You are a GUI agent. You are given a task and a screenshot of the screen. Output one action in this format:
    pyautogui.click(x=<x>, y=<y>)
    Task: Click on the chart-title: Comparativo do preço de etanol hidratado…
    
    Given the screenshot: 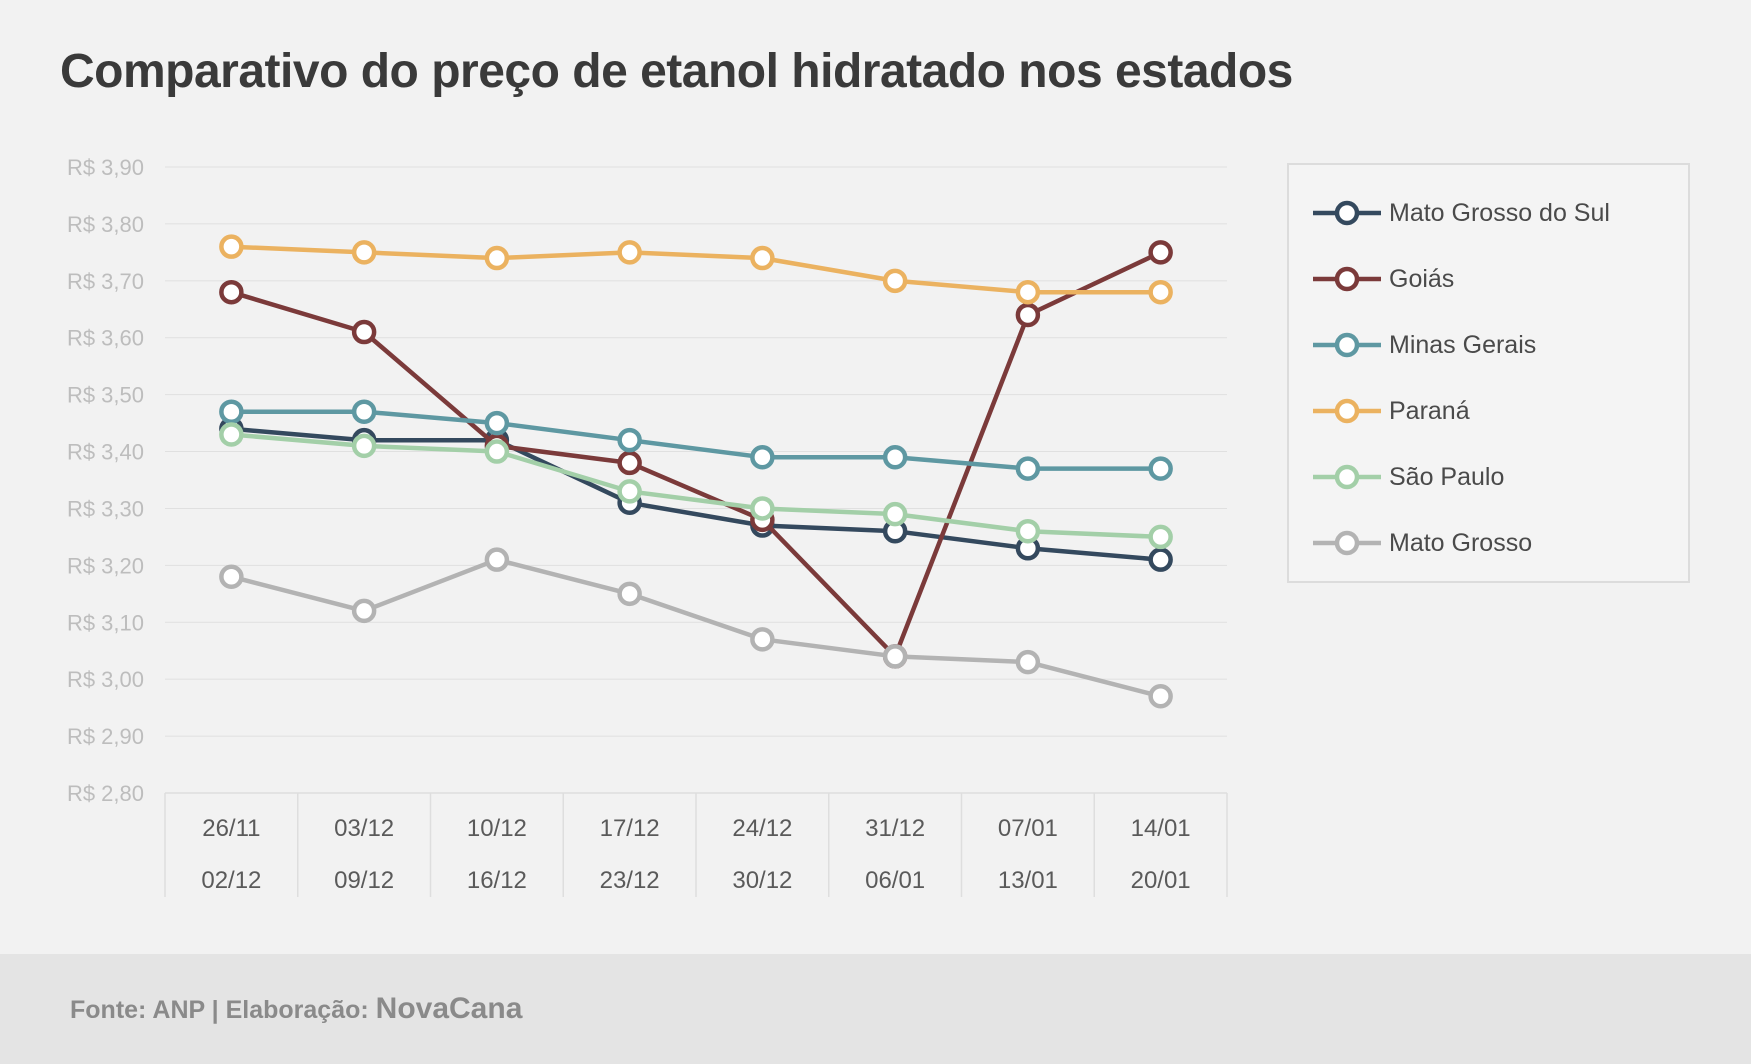 What is the action you would take?
    pyautogui.click(x=676, y=71)
    